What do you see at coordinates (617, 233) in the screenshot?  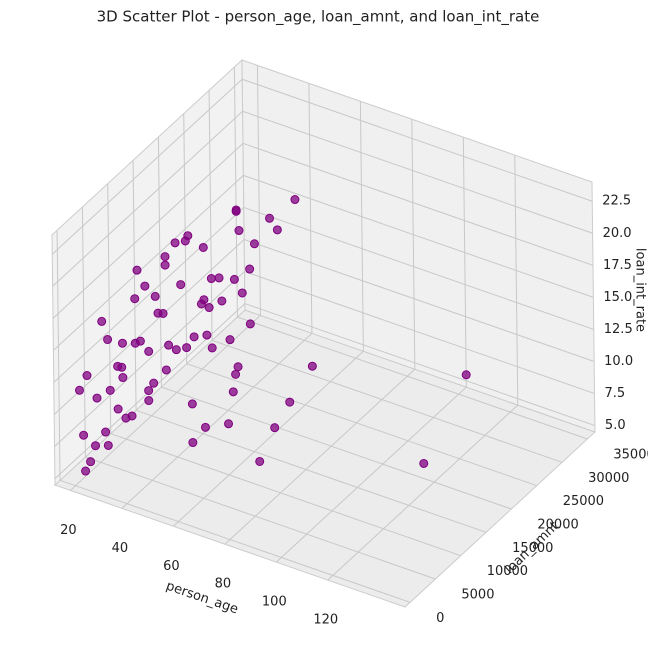 I see `z-tick-label: 20.0` at bounding box center [617, 233].